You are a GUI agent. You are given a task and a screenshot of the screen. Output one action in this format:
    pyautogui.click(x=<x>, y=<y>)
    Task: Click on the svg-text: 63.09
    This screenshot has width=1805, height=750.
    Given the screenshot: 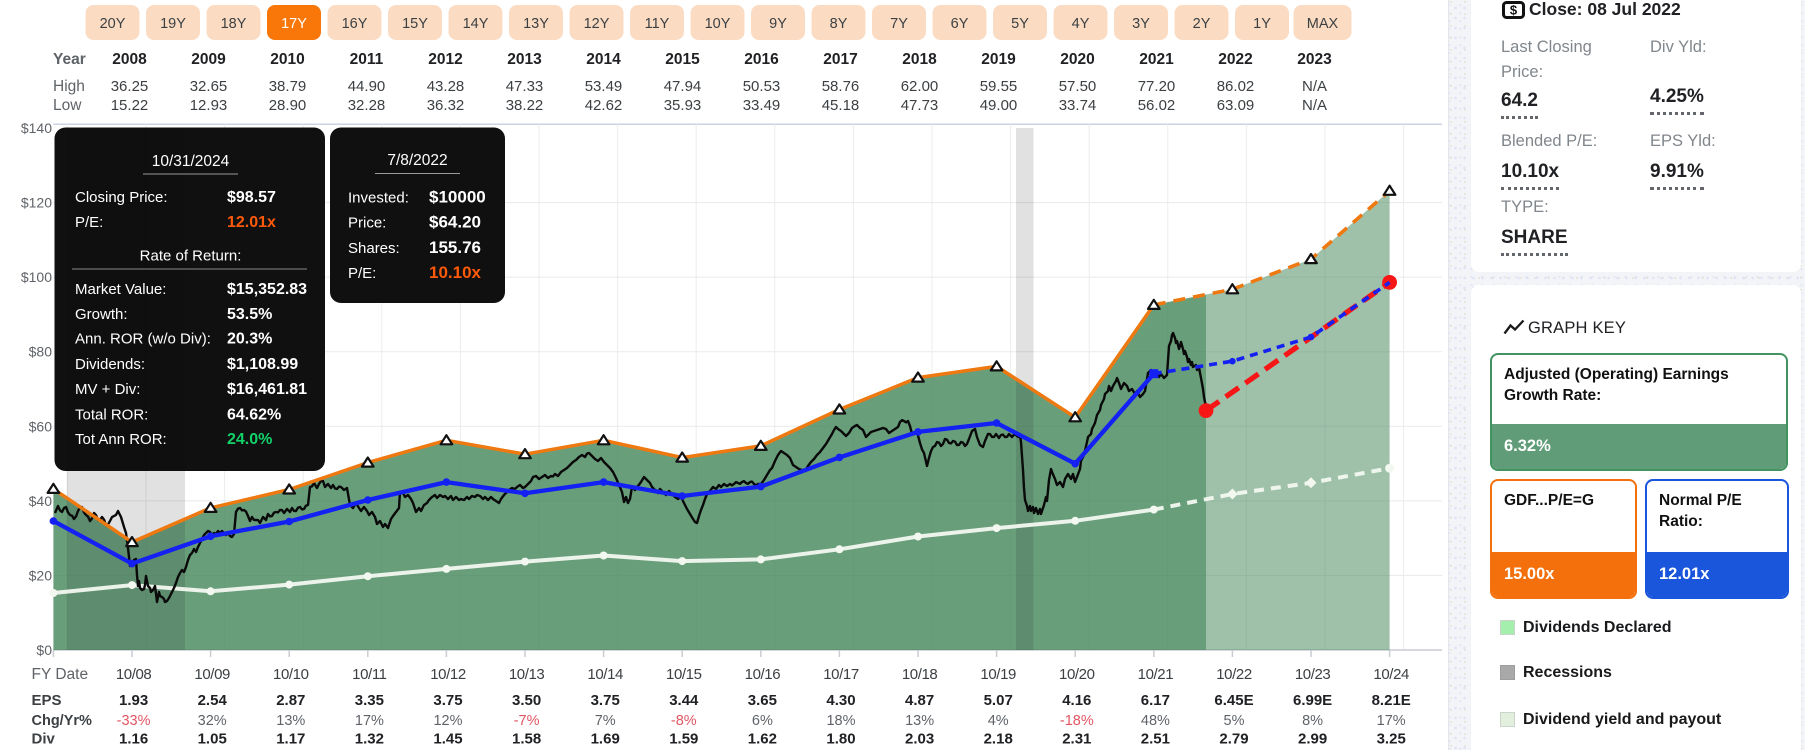 What is the action you would take?
    pyautogui.click(x=1236, y=105)
    